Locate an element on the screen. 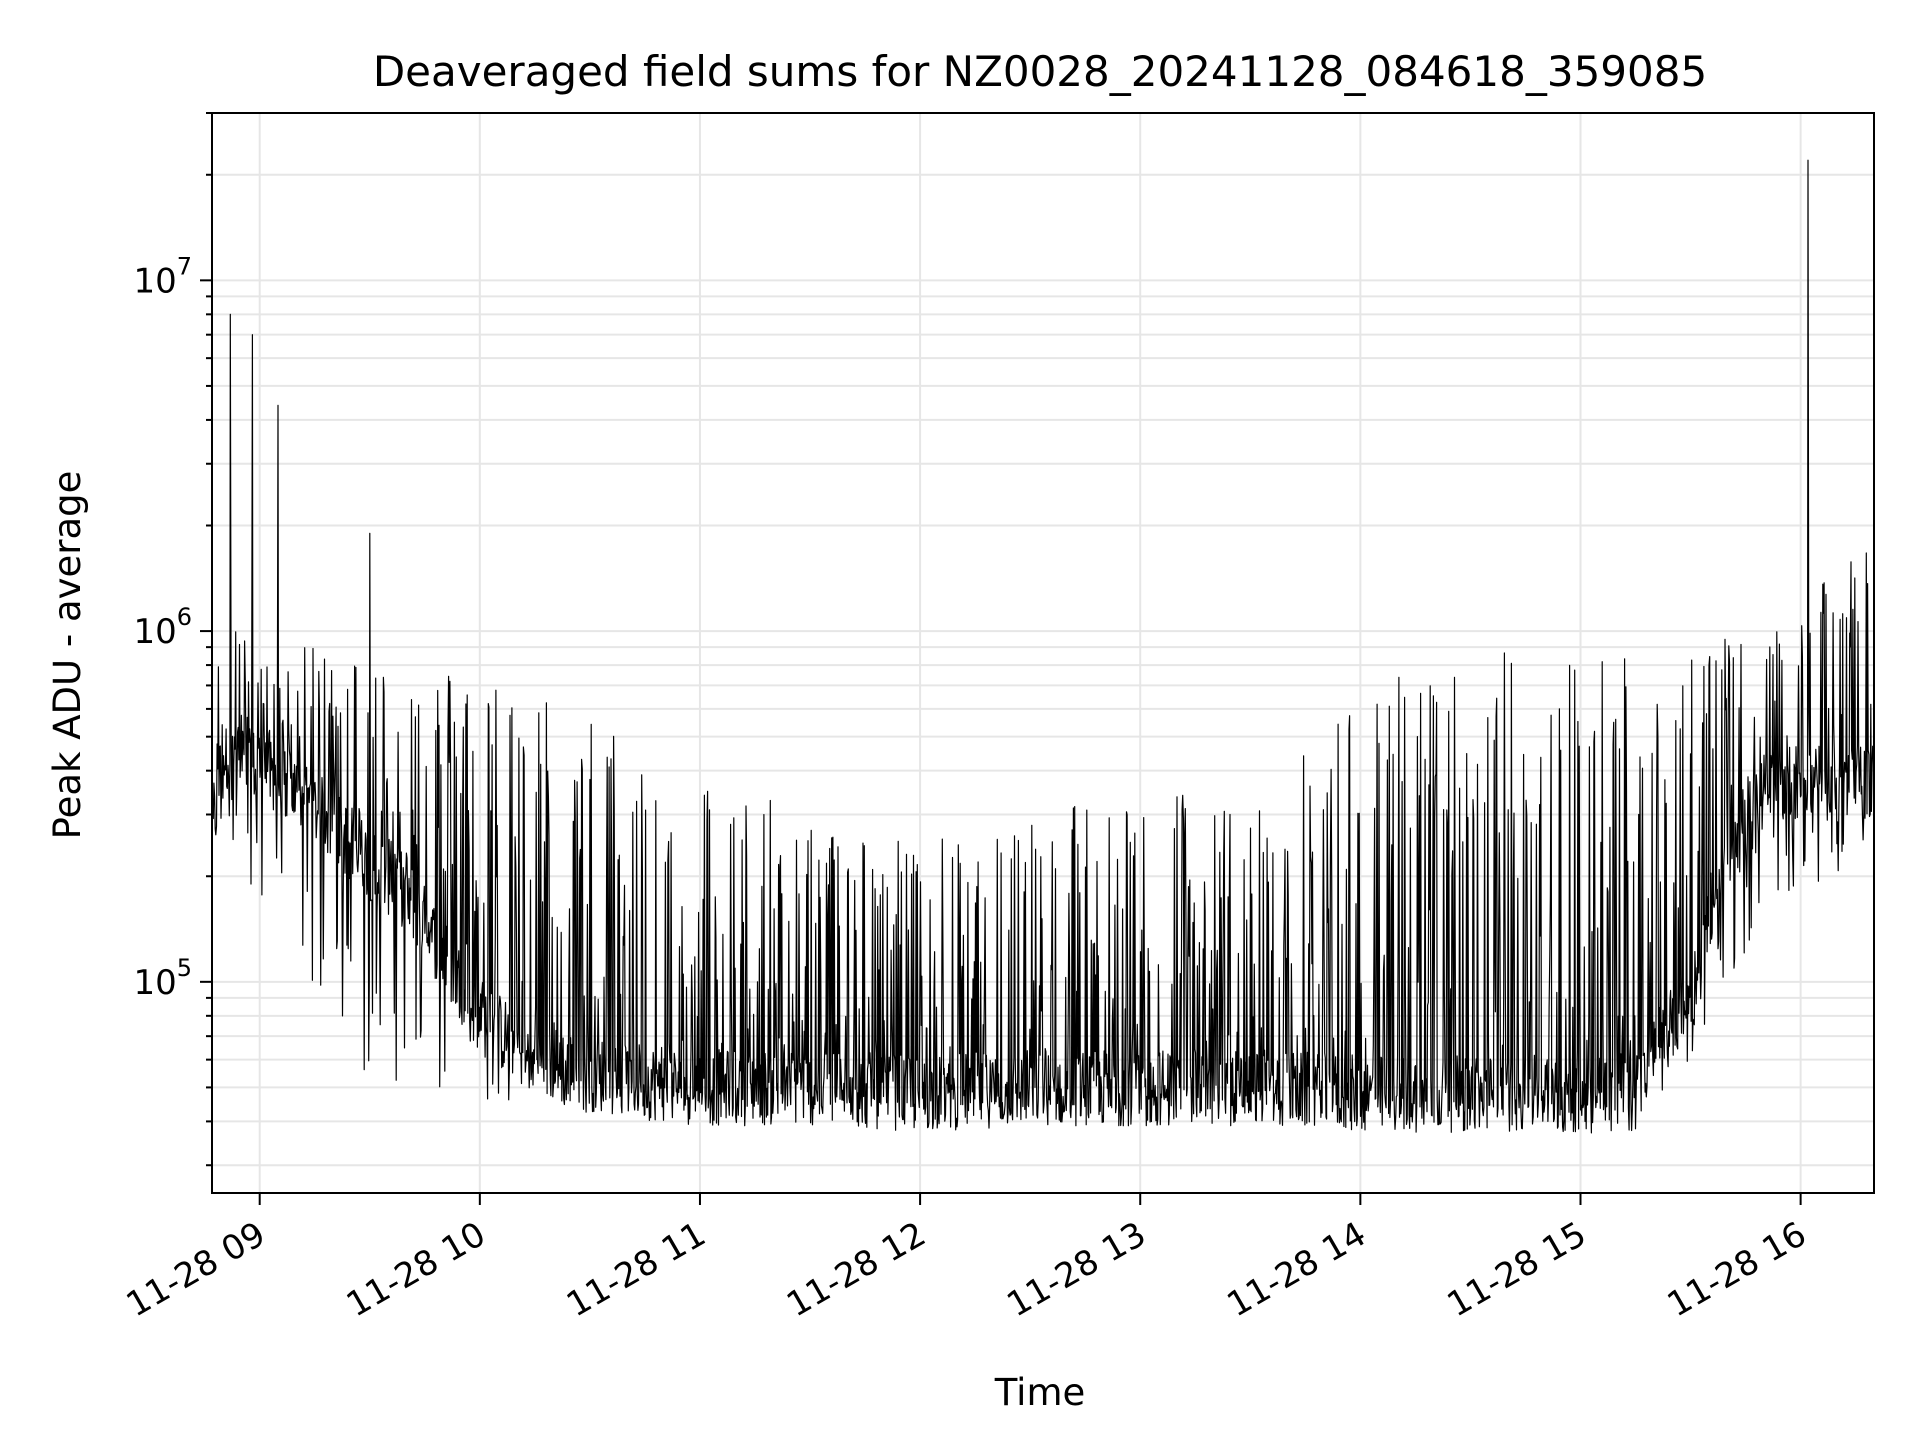  y-tick-label: 10⁷ is located at coordinates (162, 276).